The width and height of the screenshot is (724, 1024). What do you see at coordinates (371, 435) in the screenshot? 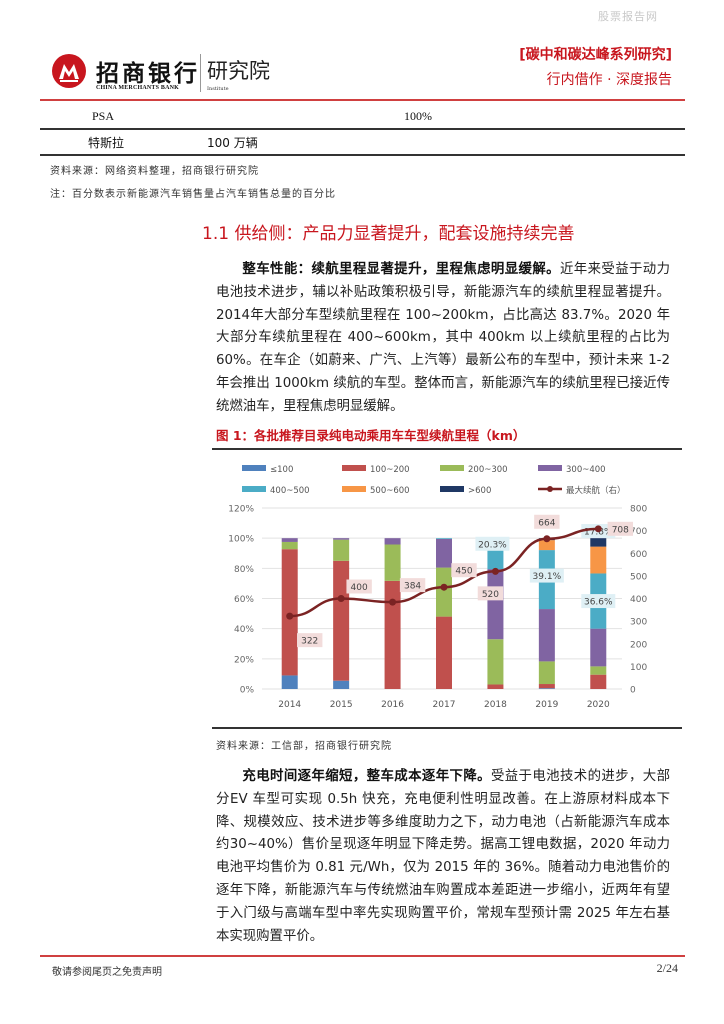
I see `figure-title: 图 1：各批推荐目录纯电动乘用车车型续航里程（km）` at bounding box center [371, 435].